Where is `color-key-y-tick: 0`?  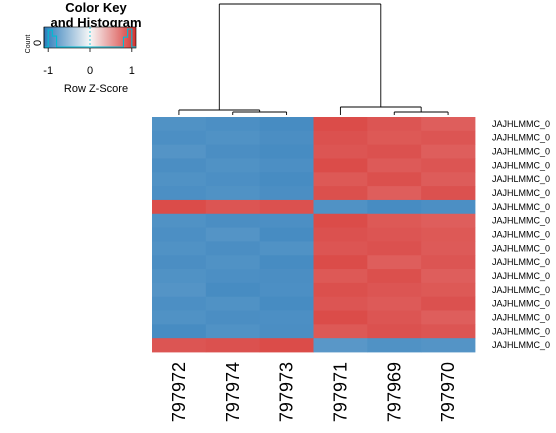
color-key-y-tick: 0 is located at coordinates (38, 43).